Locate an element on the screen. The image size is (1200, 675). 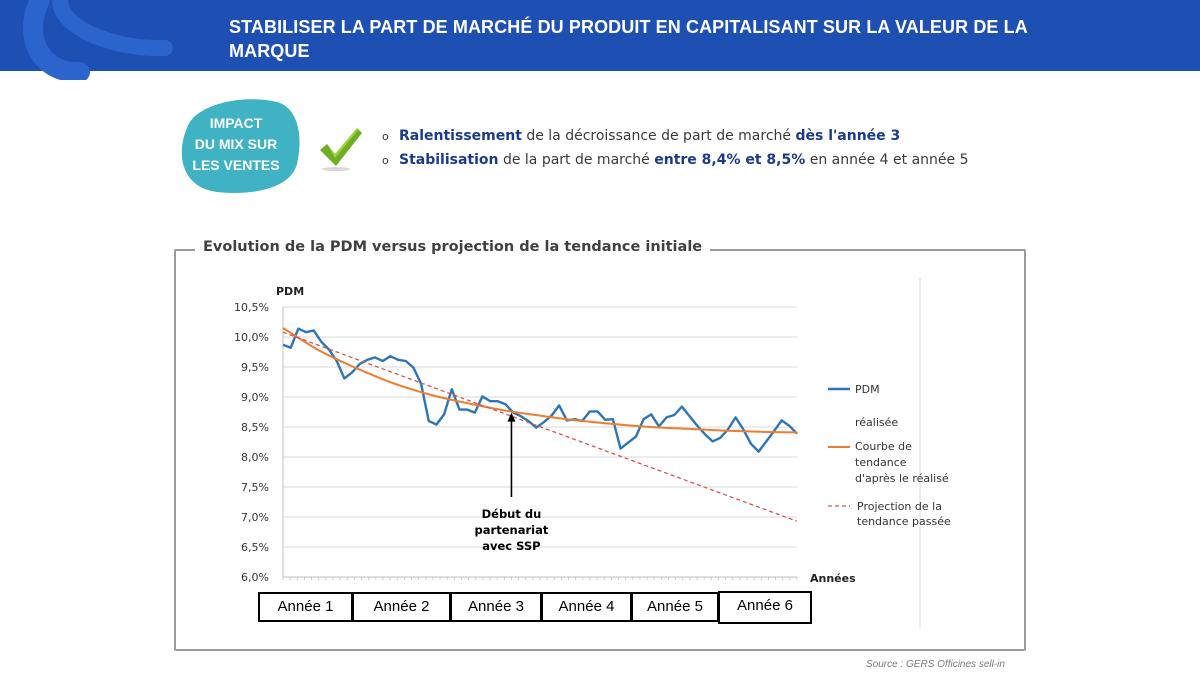
header-decoration is located at coordinates (97, 40).